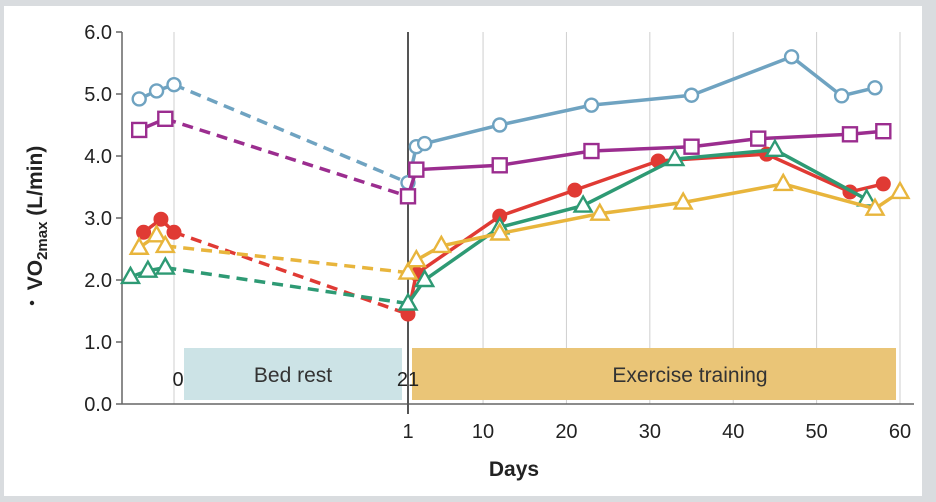 Image resolution: width=936 pixels, height=502 pixels. Describe the element at coordinates (37, 218) in the screenshot. I see `y-axis-title: VO2max (L/min)` at that location.